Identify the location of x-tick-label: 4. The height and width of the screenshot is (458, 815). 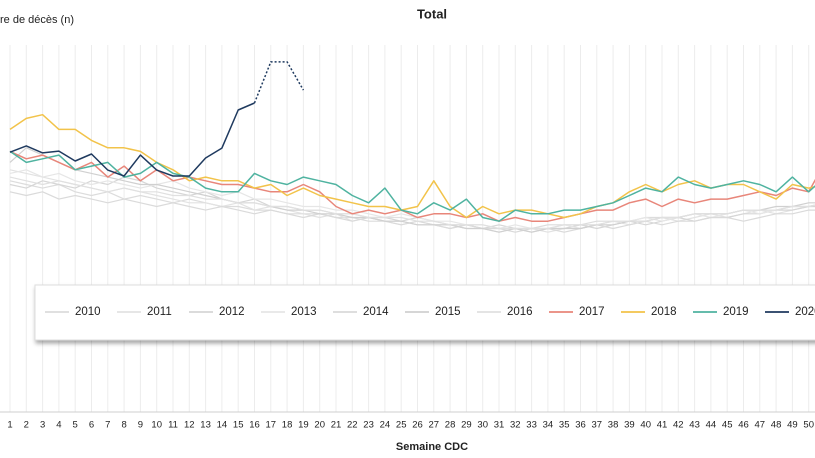
(58, 425).